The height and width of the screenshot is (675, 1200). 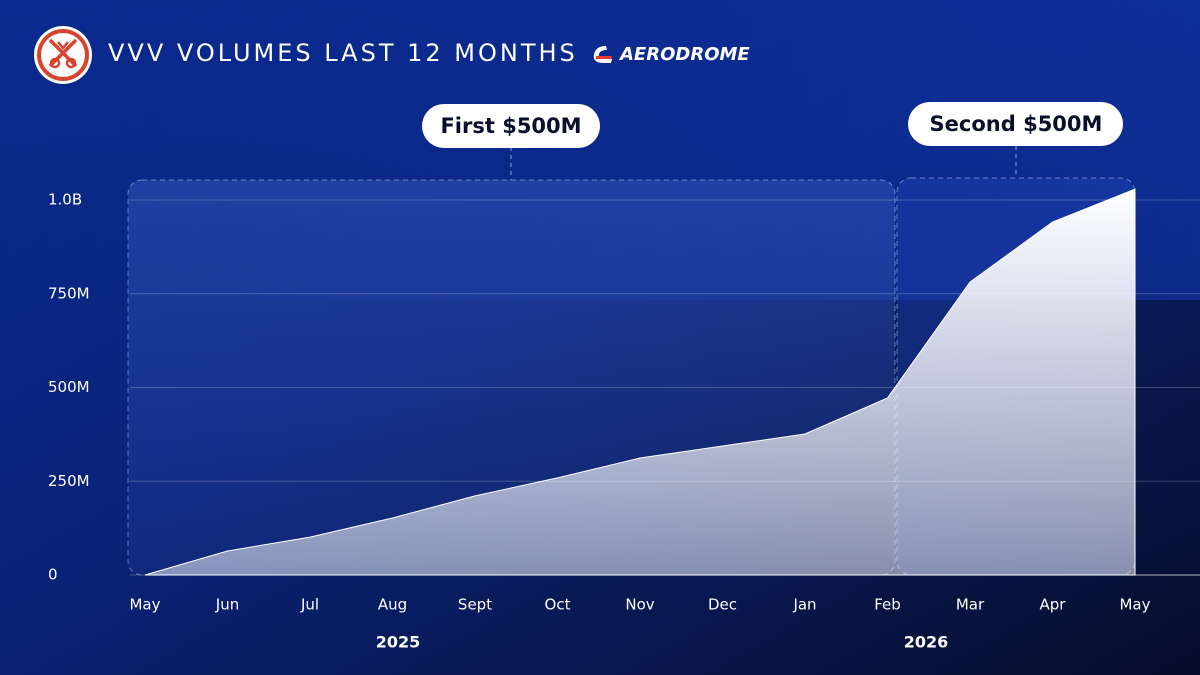 I want to click on annotation: Second $500M, so click(x=1016, y=124).